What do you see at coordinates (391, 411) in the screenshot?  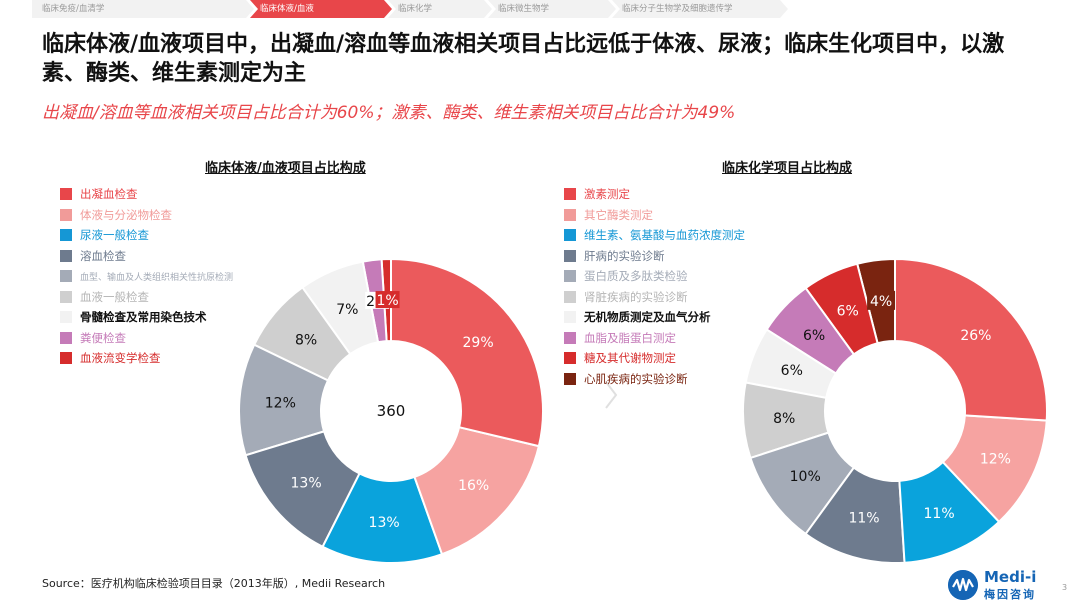 I see `donut-center-label: 360` at bounding box center [391, 411].